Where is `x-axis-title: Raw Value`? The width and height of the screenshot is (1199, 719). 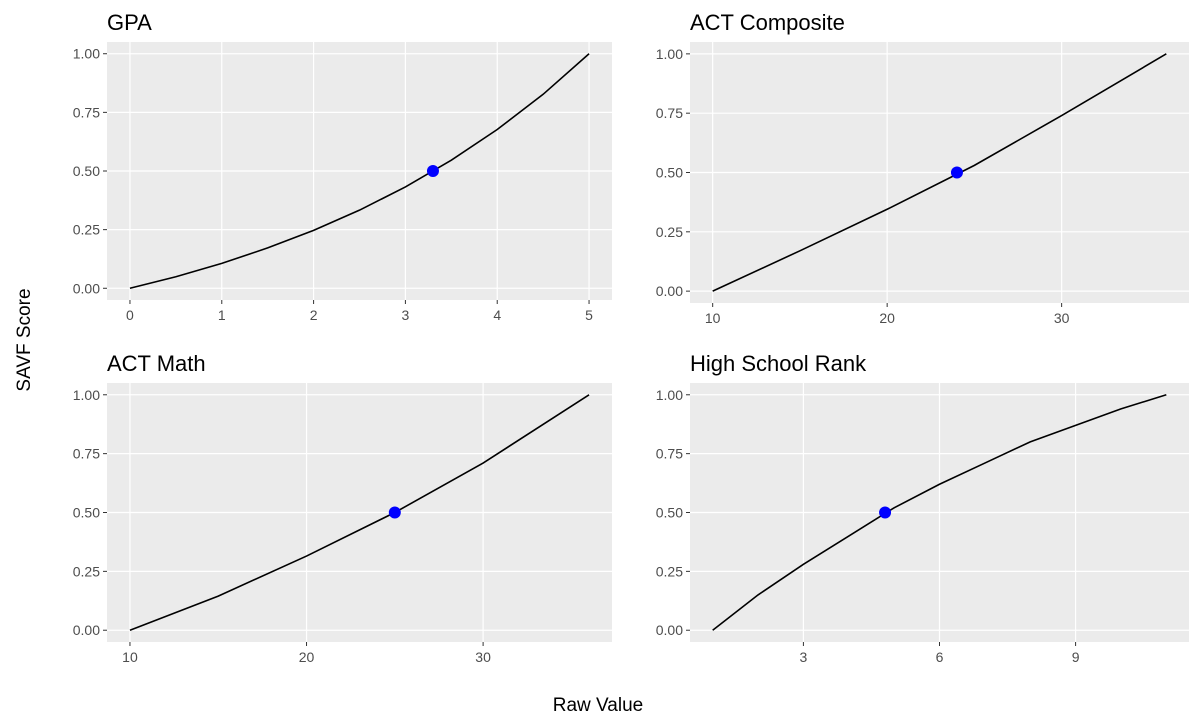
x-axis-title: Raw Value is located at coordinates (598, 705).